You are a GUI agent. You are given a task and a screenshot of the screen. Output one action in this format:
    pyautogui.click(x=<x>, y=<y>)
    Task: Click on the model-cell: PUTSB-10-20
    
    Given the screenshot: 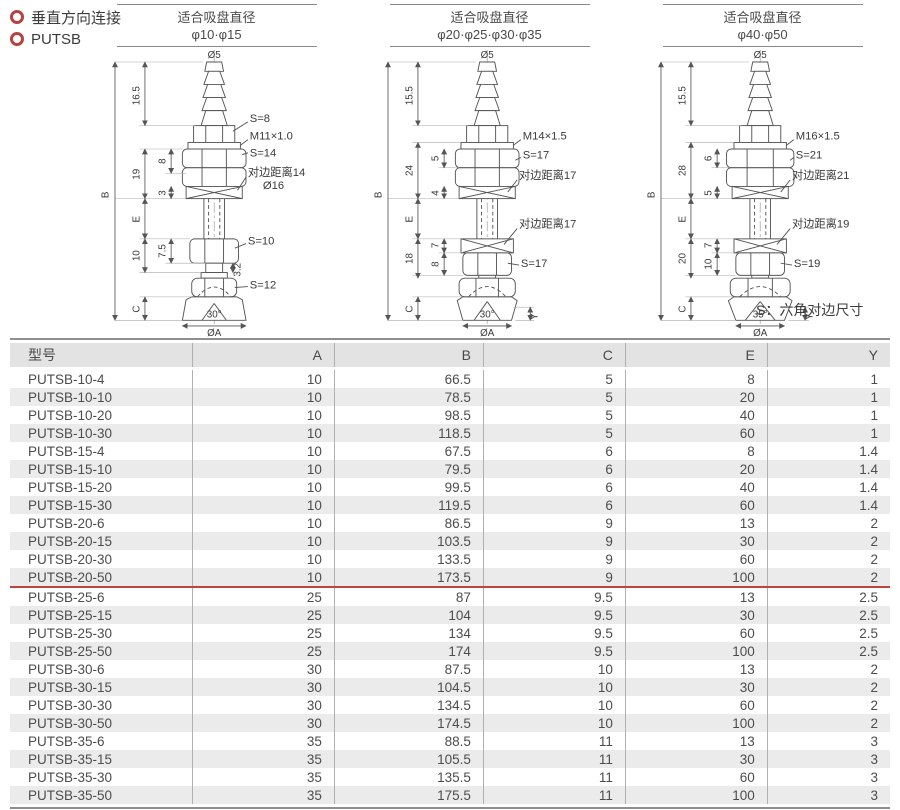 What is the action you would take?
    pyautogui.click(x=70, y=415)
    